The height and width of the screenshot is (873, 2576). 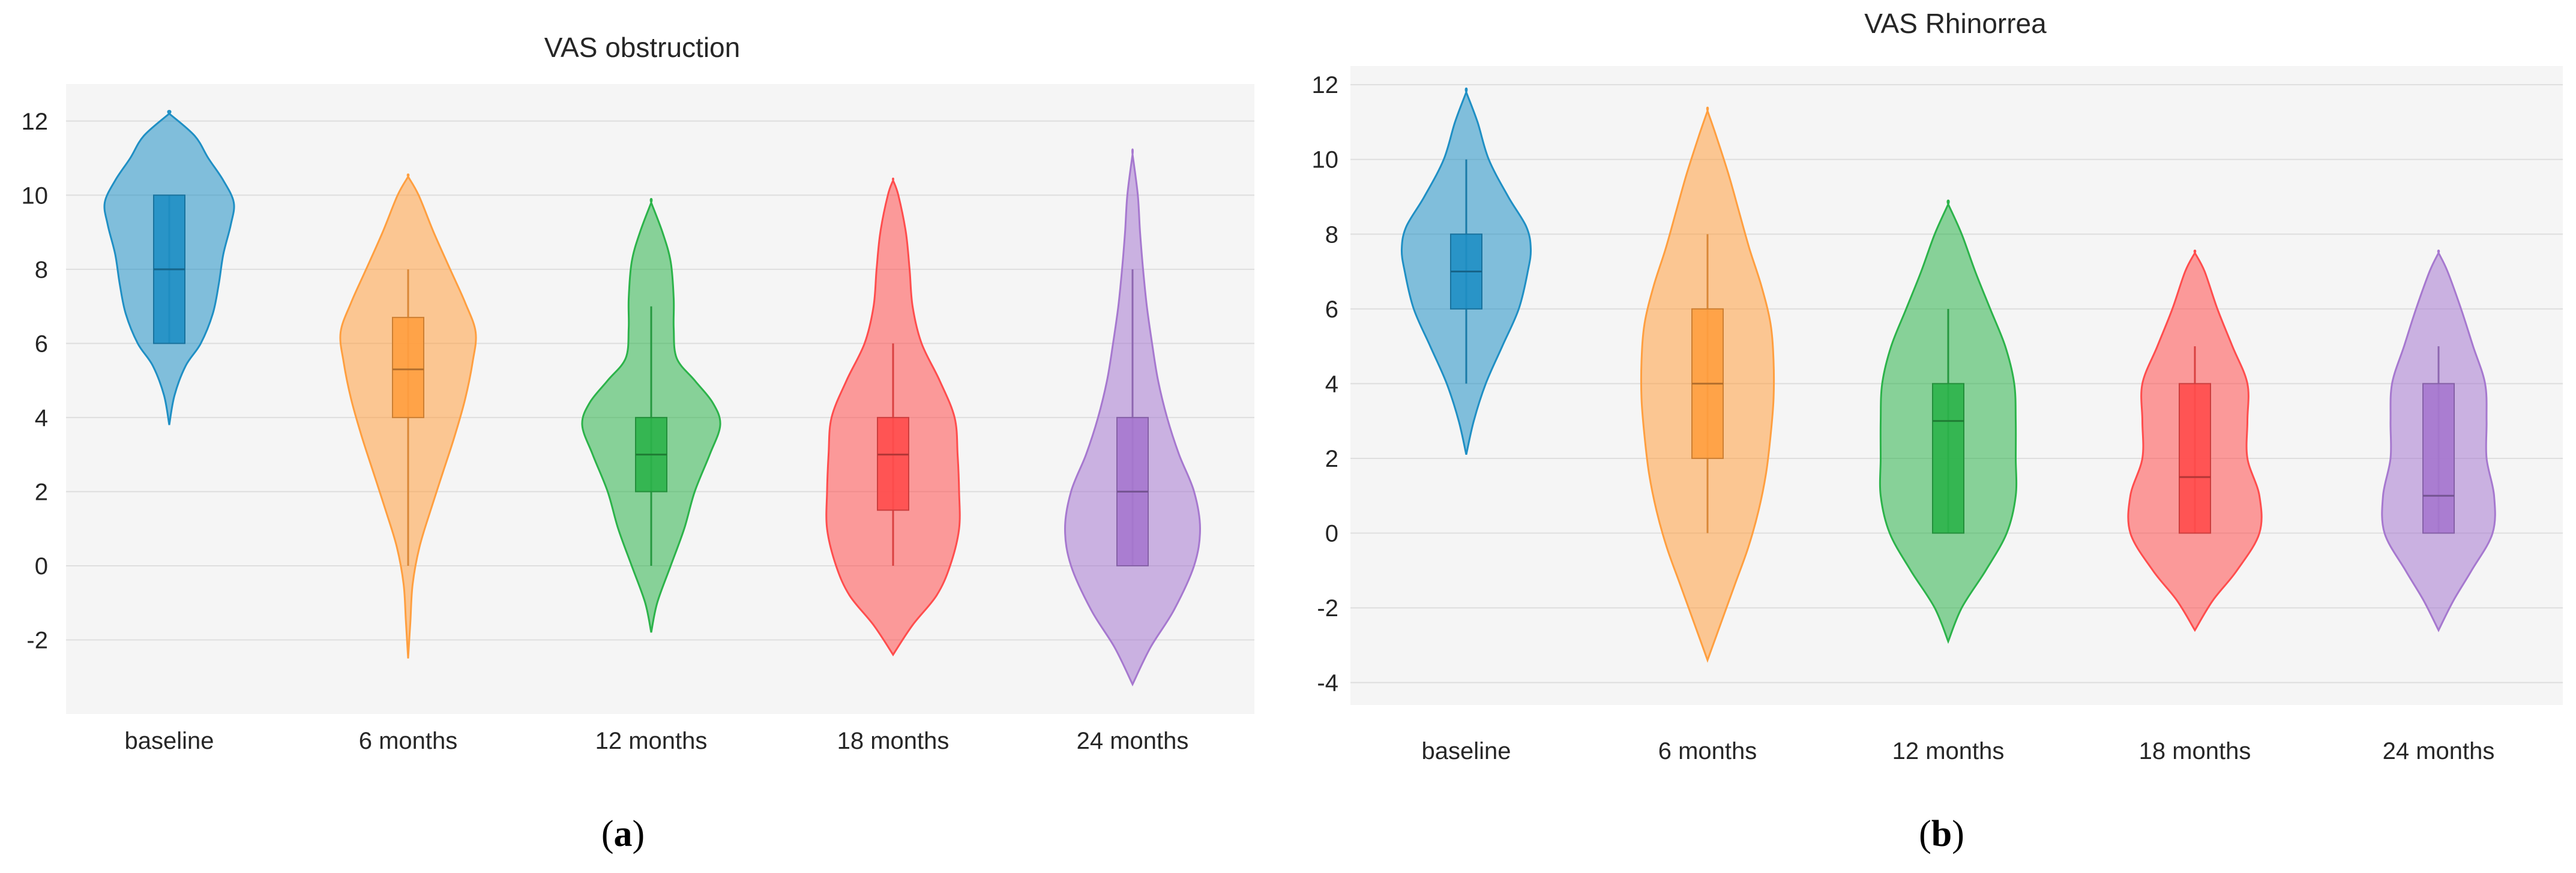 I want to click on panel-label-letter: a, so click(x=623, y=834).